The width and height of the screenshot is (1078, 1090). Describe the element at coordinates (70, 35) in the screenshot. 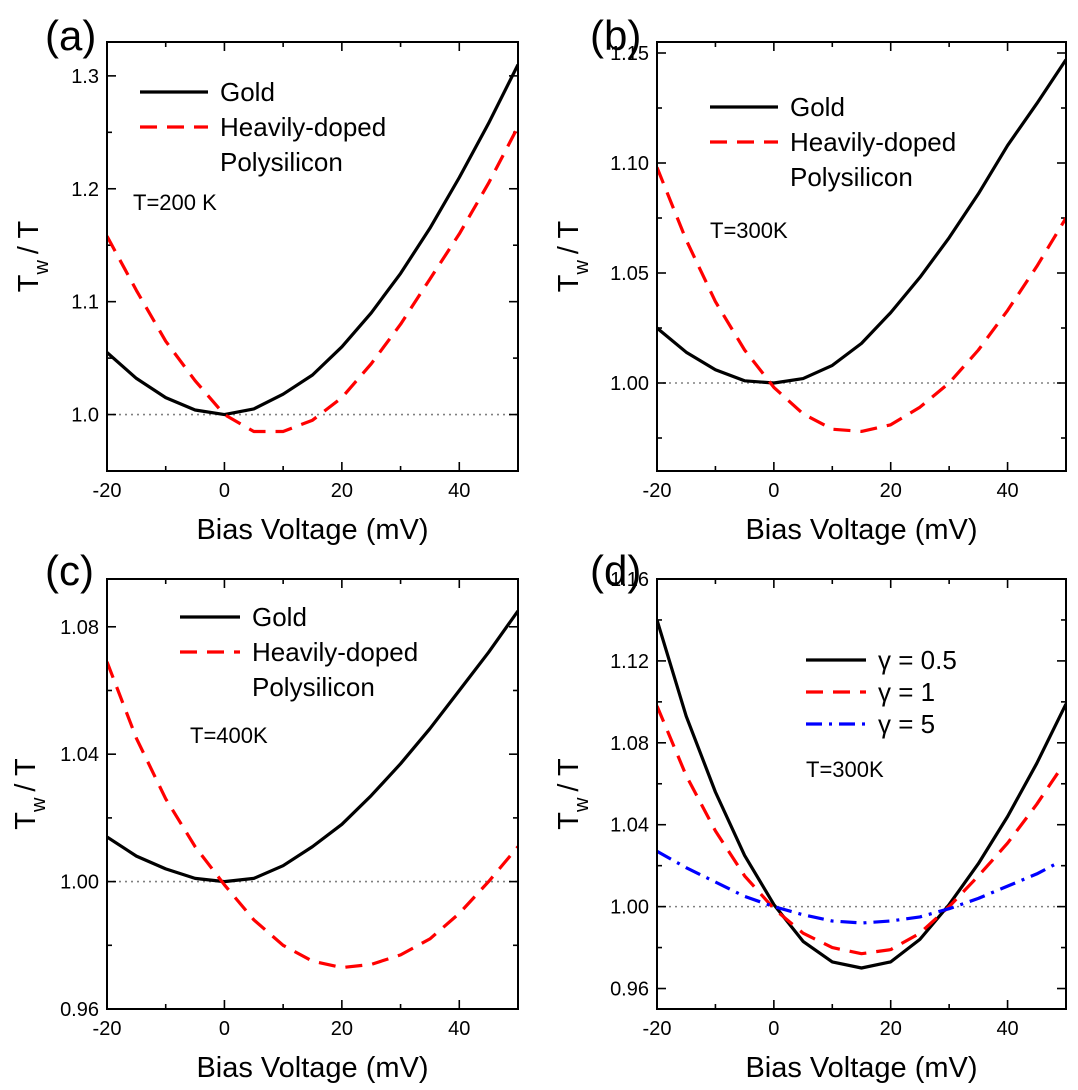

I see `panel-label: (a)` at that location.